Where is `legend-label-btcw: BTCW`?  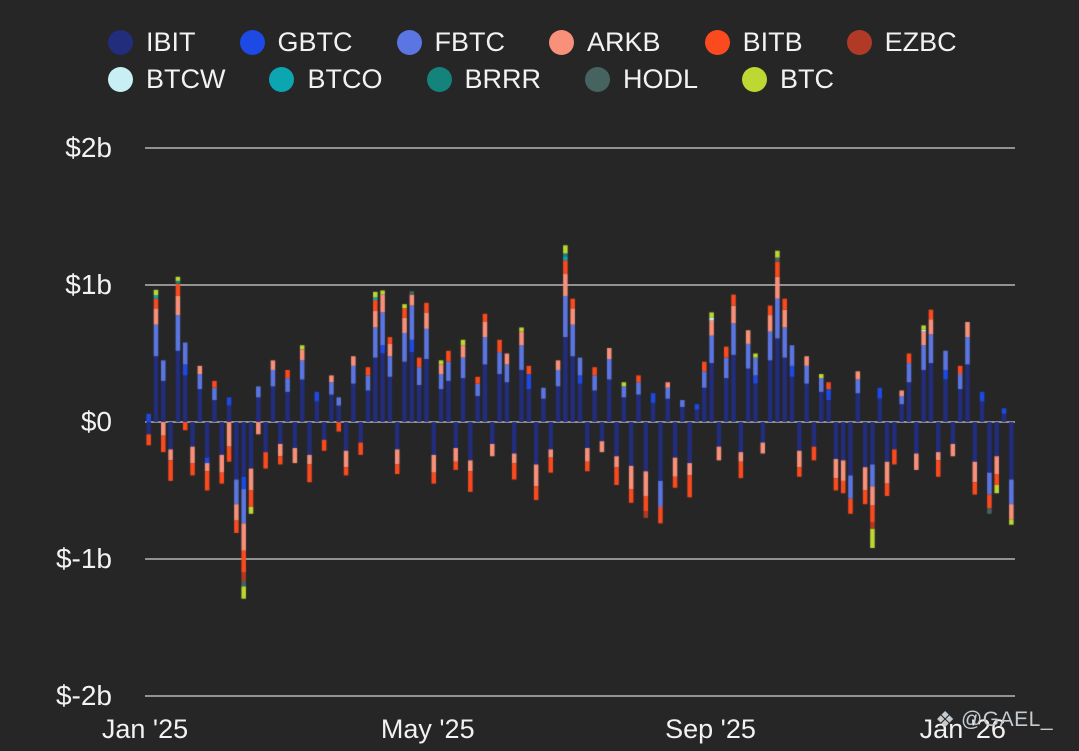 legend-label-btcw: BTCW is located at coordinates (186, 79).